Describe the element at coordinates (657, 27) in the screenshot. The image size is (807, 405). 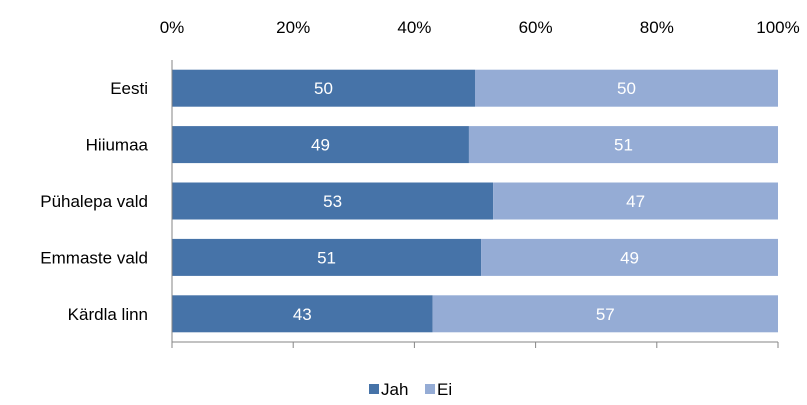
I see `x-tick-label: 80%` at that location.